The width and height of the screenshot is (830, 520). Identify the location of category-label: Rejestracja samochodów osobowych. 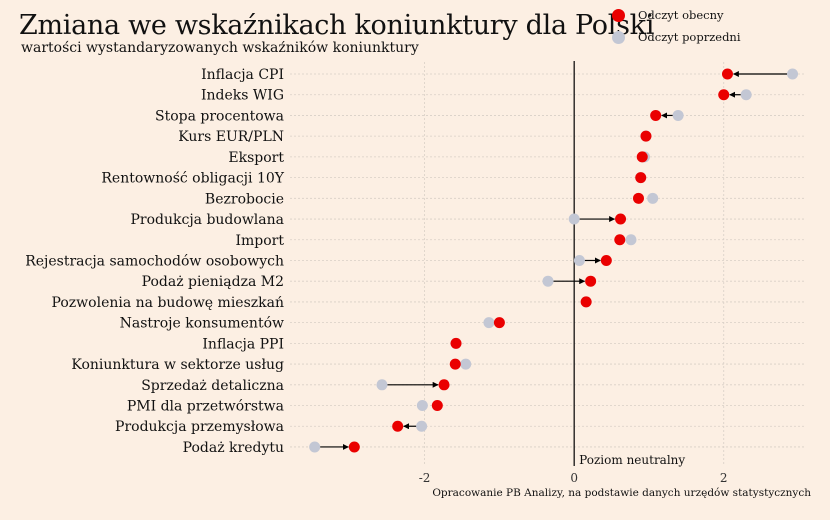
(154, 261).